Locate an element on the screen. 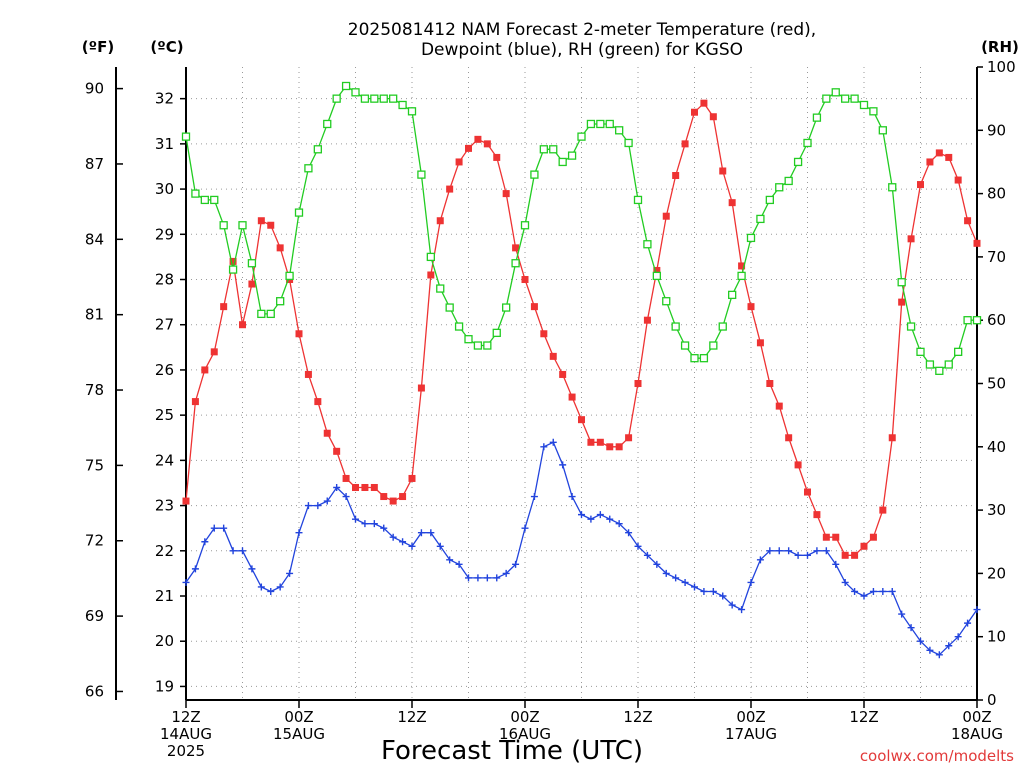 Image resolution: width=1024 pixels, height=768 pixels. rh-tick-label: 90 is located at coordinates (996, 130).